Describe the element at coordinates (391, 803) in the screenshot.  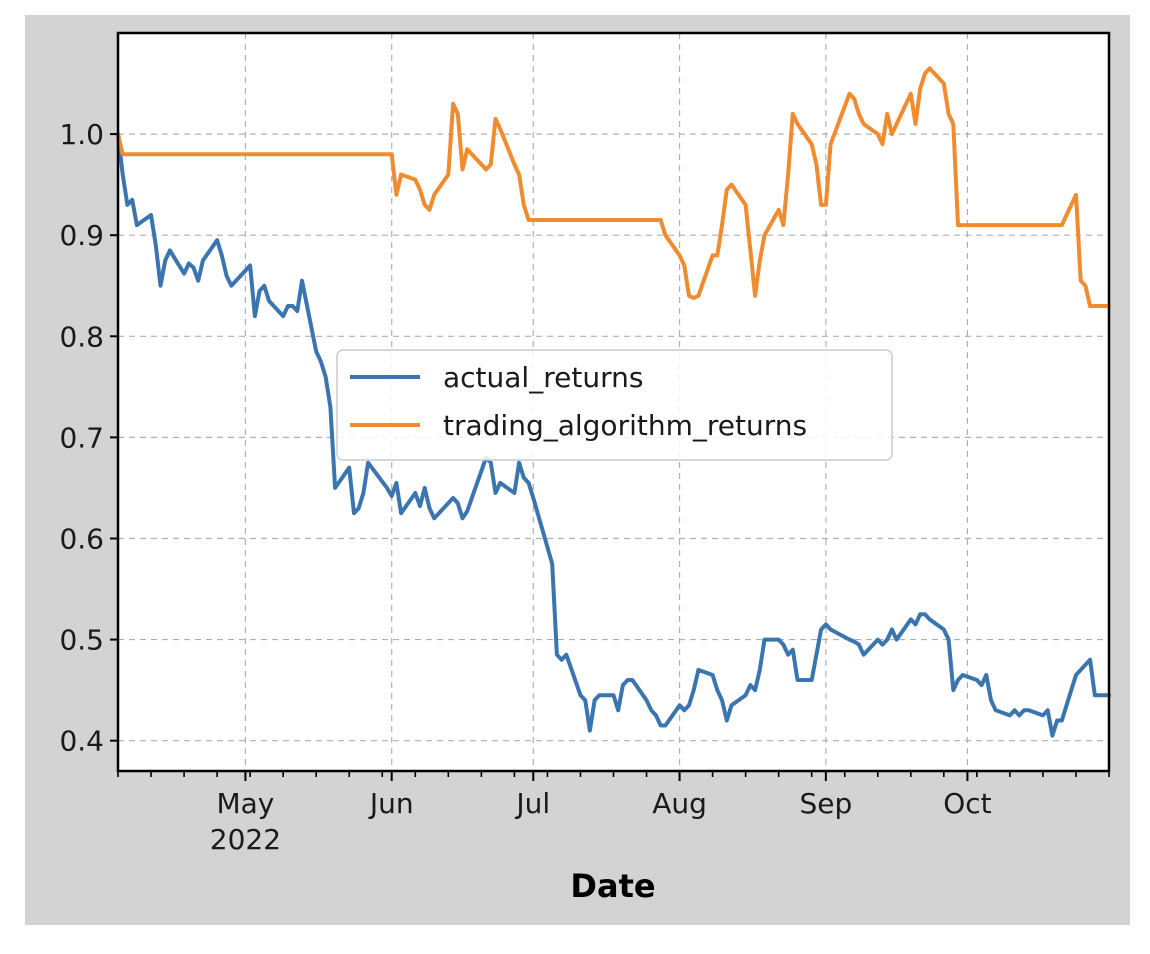
I see `x-tick-label: Jun` at that location.